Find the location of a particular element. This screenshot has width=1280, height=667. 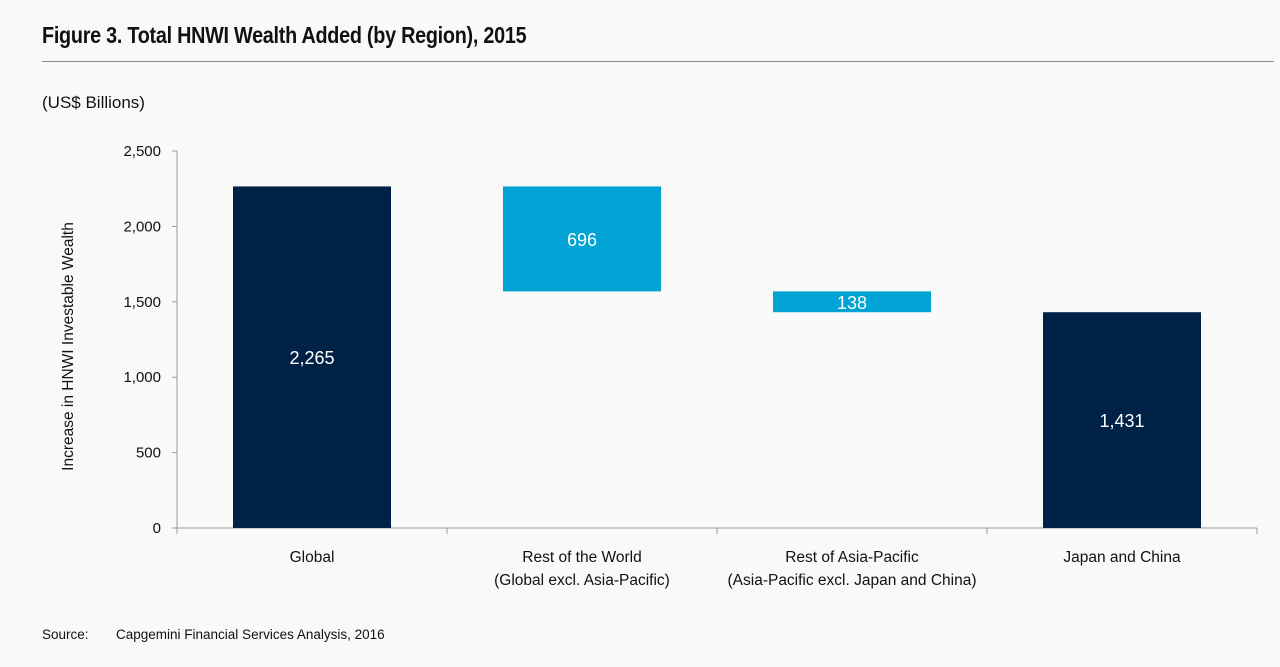

bar-value-label: 138 is located at coordinates (852, 303).